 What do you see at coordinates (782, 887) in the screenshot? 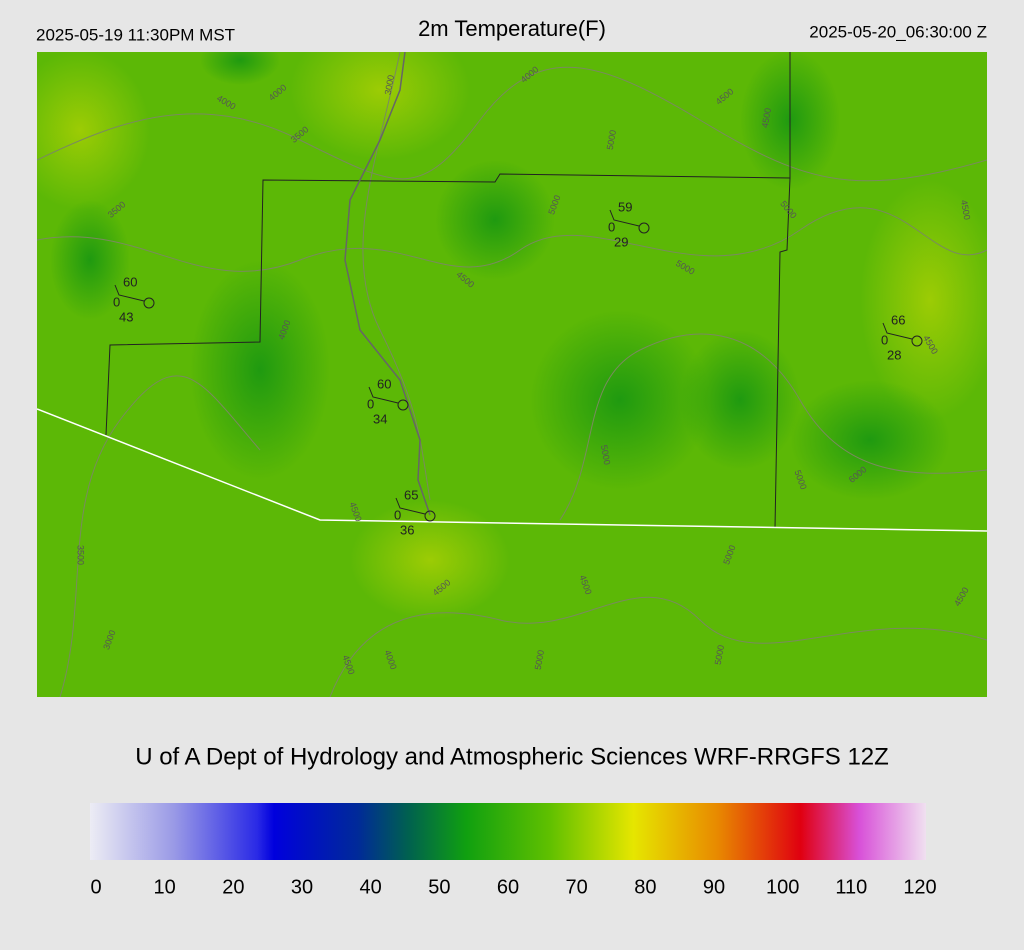
I see `colorbar-tick-label: 100` at bounding box center [782, 887].